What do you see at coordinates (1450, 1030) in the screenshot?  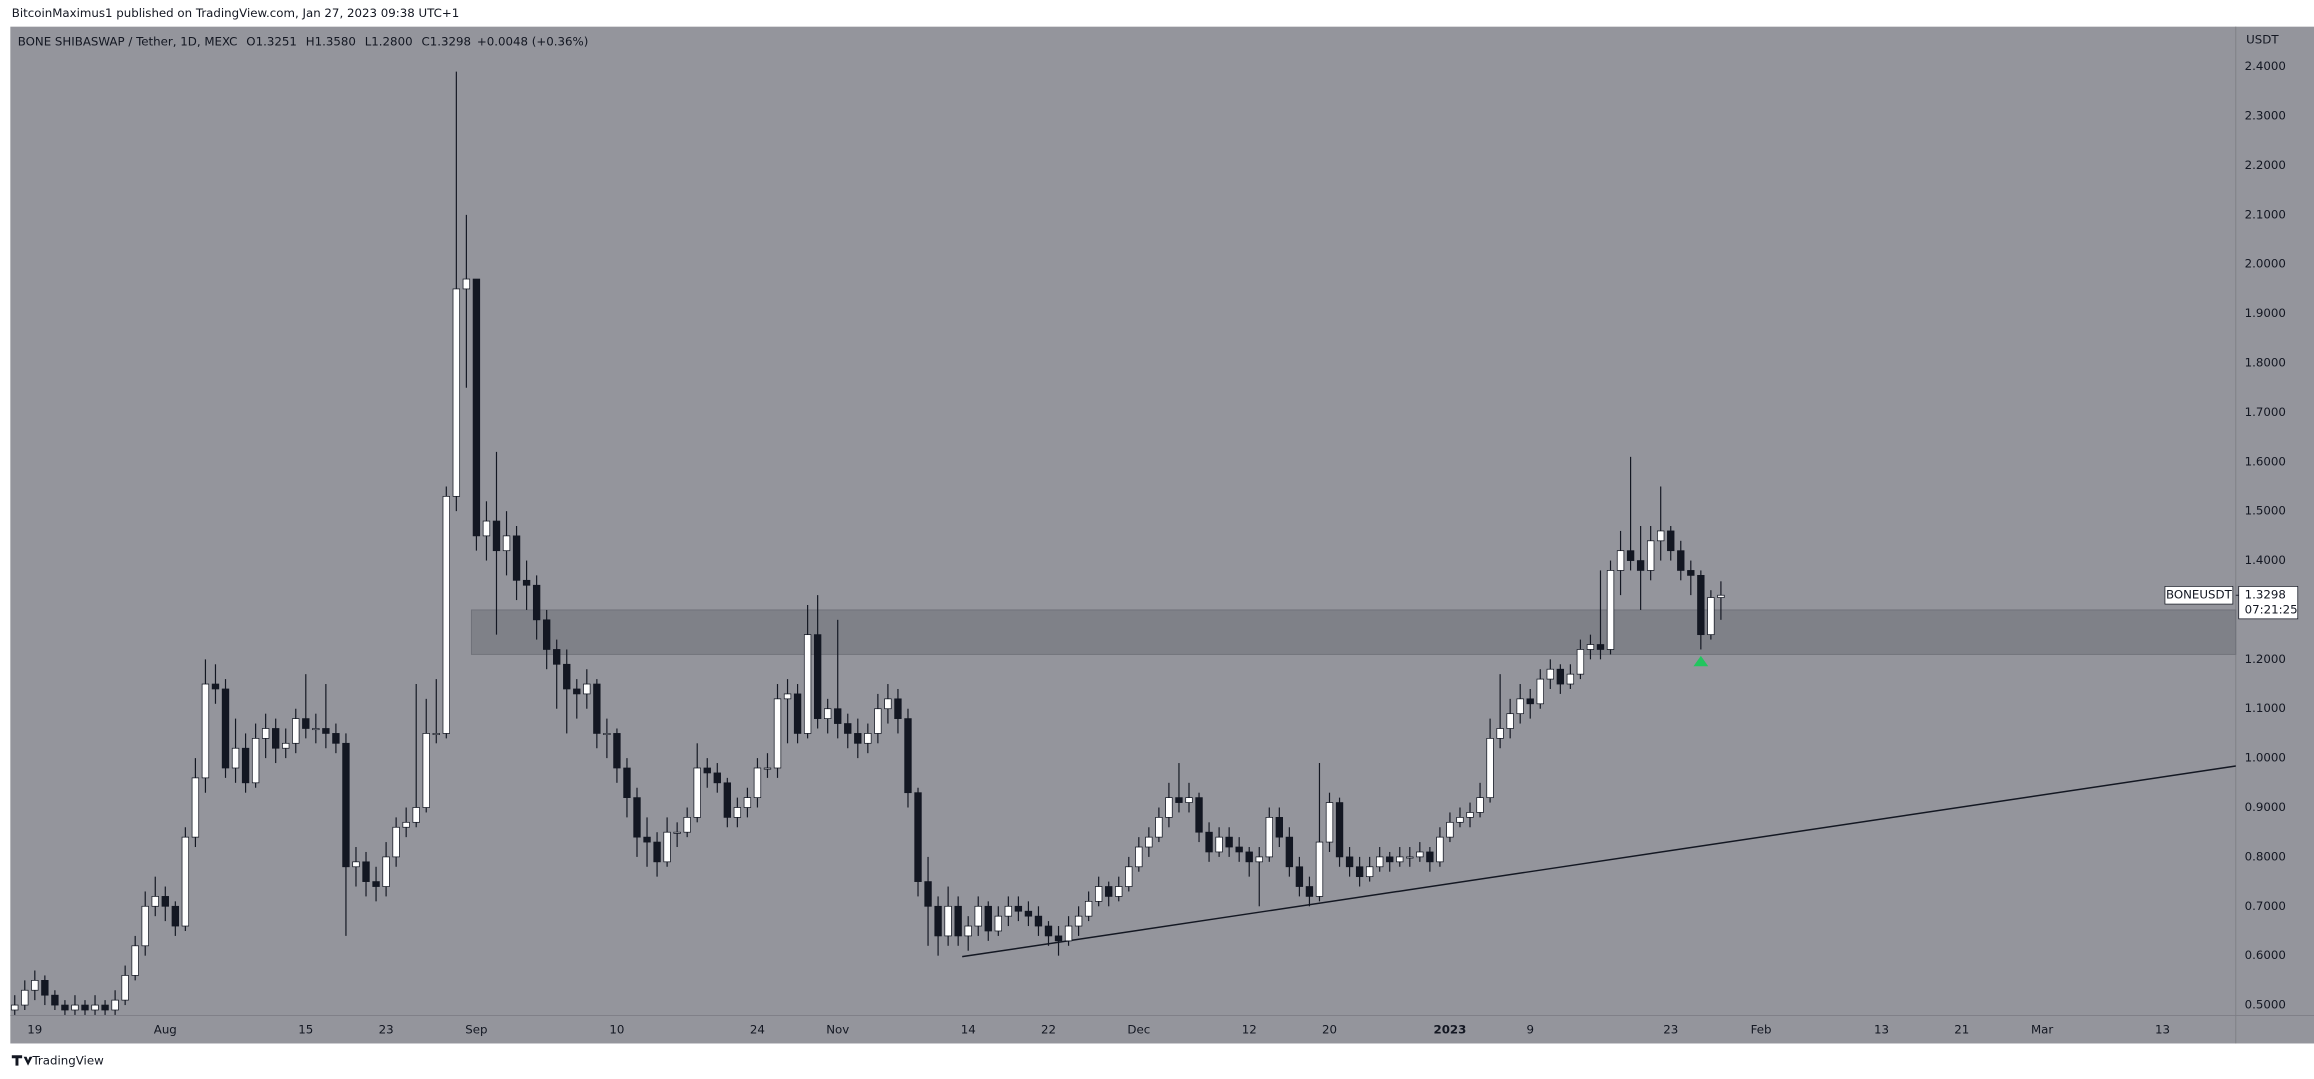 I see `x-tick-label: 2023` at bounding box center [1450, 1030].